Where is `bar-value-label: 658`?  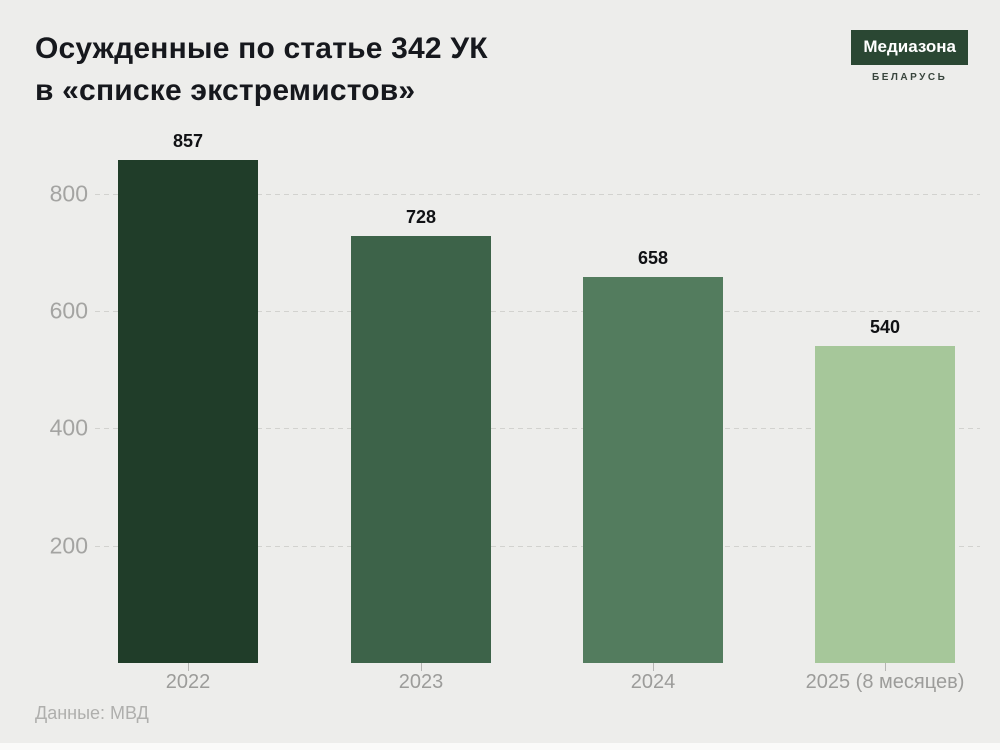
bar-value-label: 658 is located at coordinates (653, 258).